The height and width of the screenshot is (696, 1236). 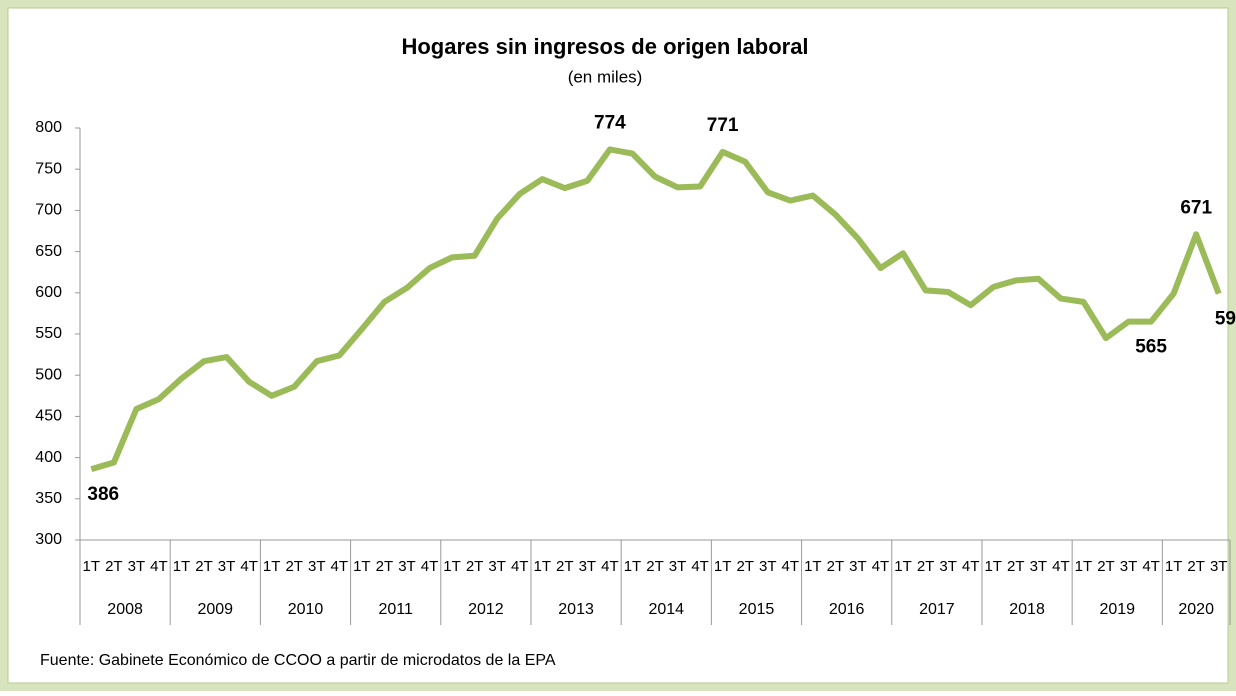 I want to click on year-label: 2015, so click(x=757, y=609).